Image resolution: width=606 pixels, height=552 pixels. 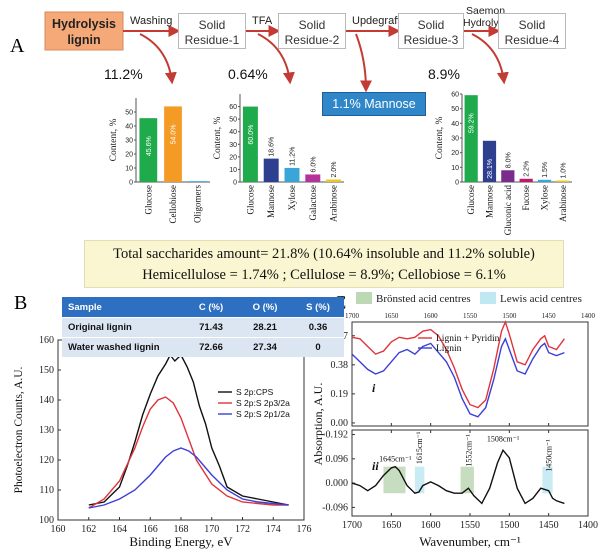 I want to click on bar-value-label: 8.0%, so click(x=508, y=160).